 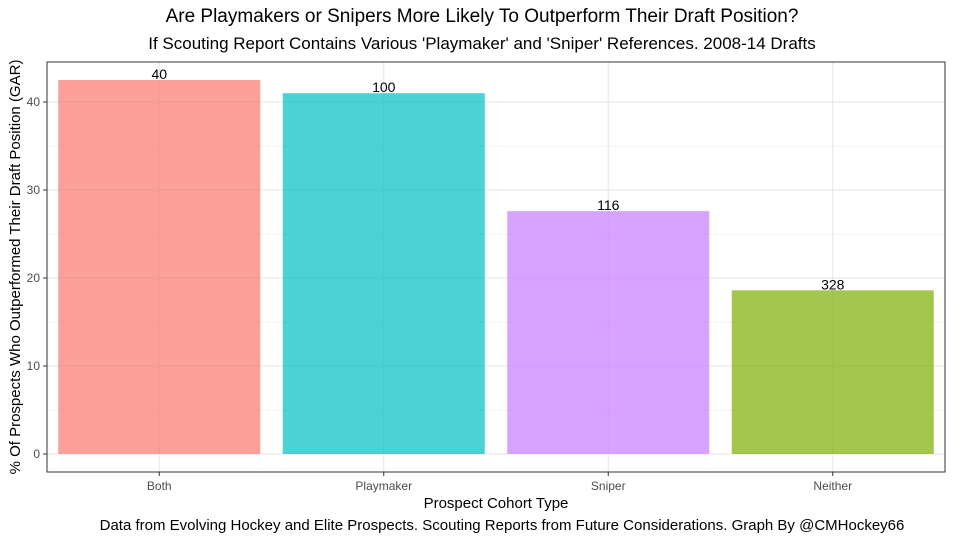 I want to click on data-label-neither: 328, so click(x=833, y=284).